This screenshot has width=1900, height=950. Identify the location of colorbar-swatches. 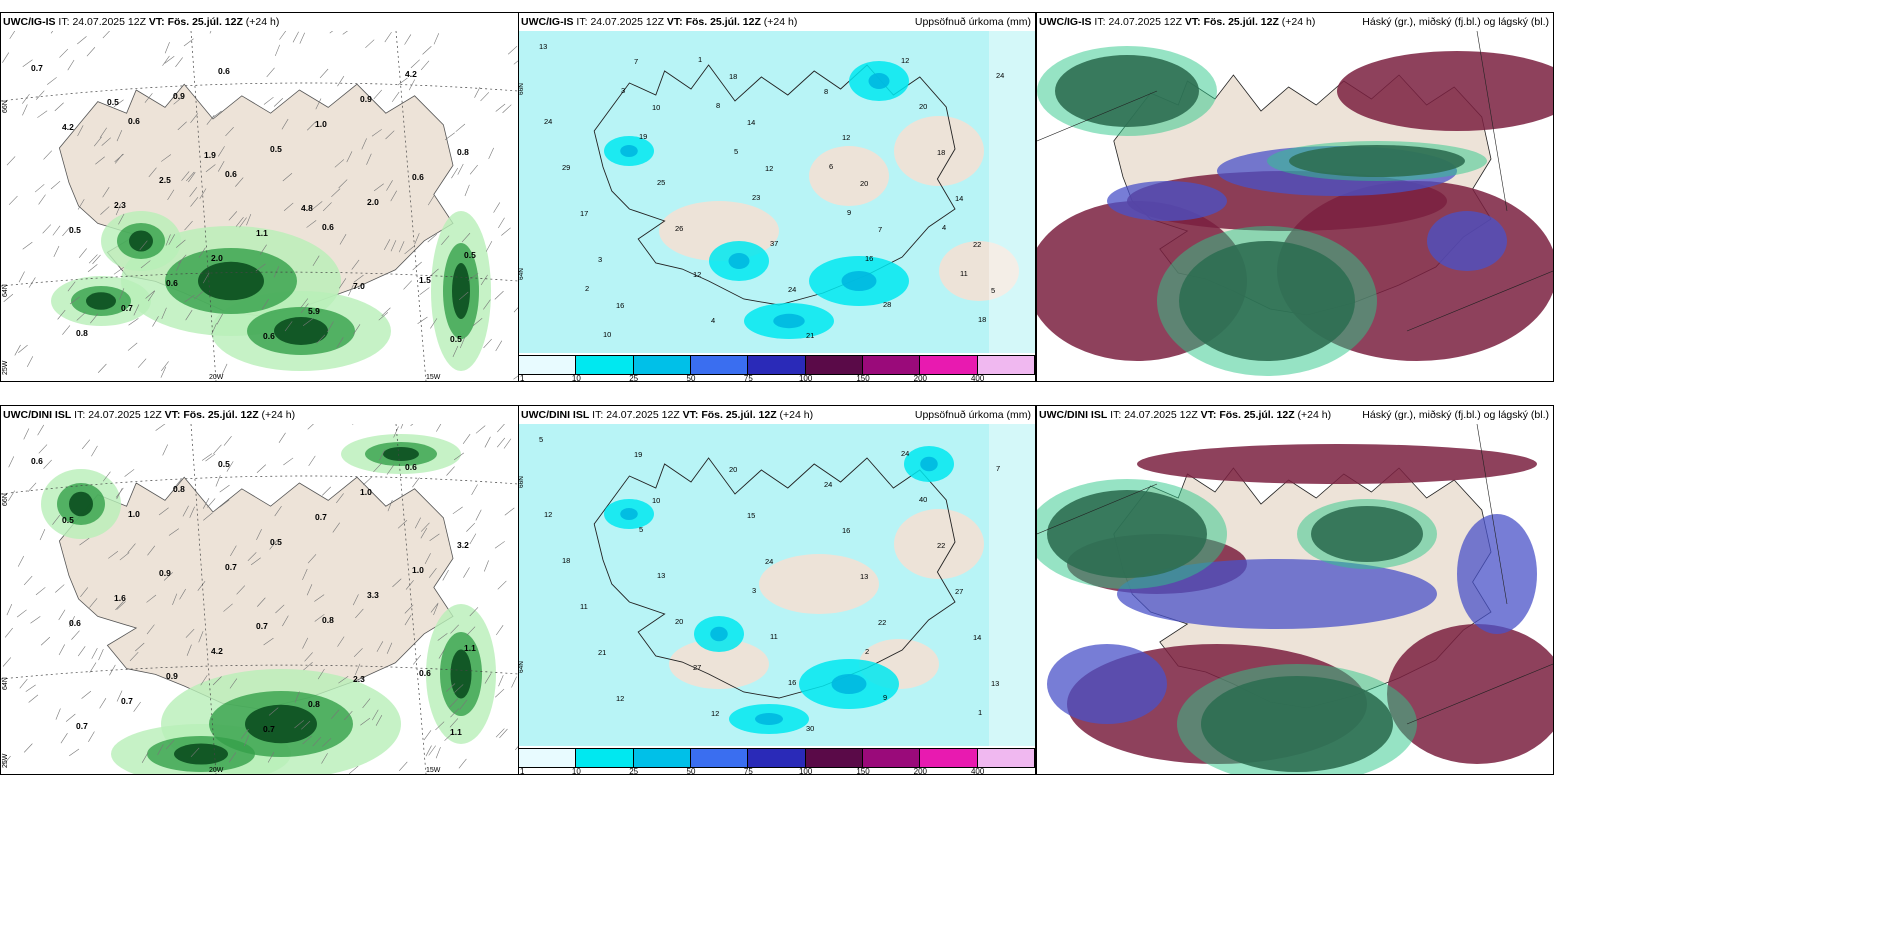
(777, 365).